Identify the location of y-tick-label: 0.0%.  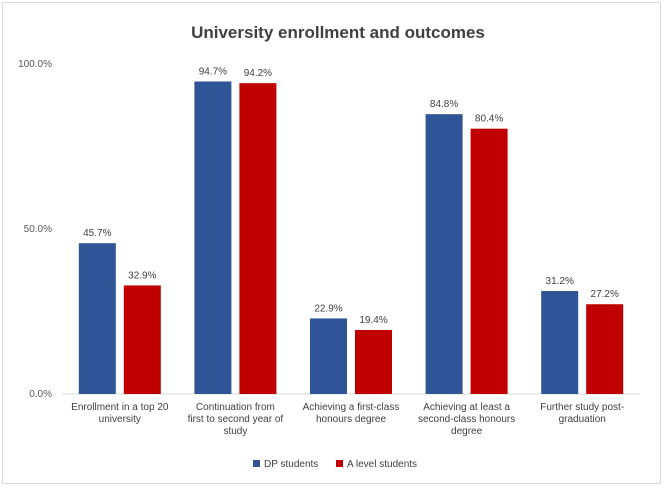
(40, 394).